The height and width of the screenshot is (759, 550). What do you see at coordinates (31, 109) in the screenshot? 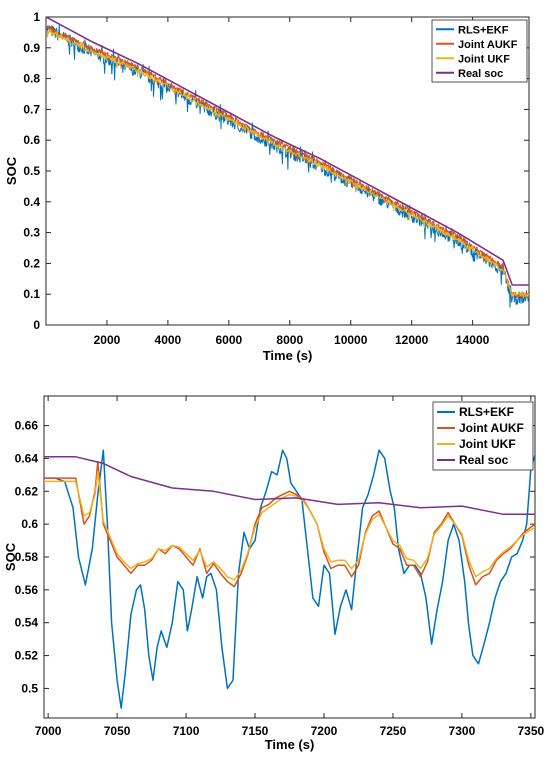
I see `y-tick-label: 0.7` at bounding box center [31, 109].